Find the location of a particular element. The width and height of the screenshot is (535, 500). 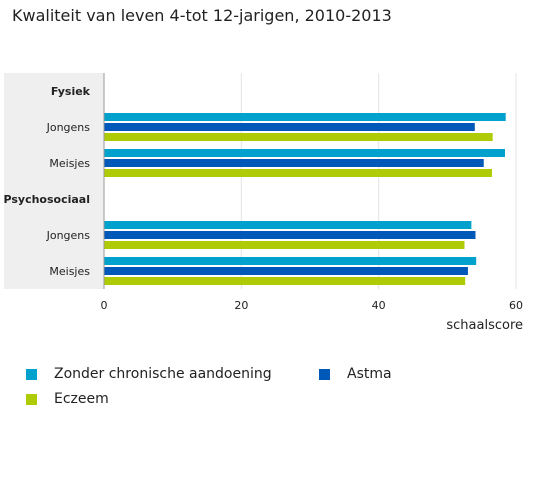

category-panel is located at coordinates (54, 181).